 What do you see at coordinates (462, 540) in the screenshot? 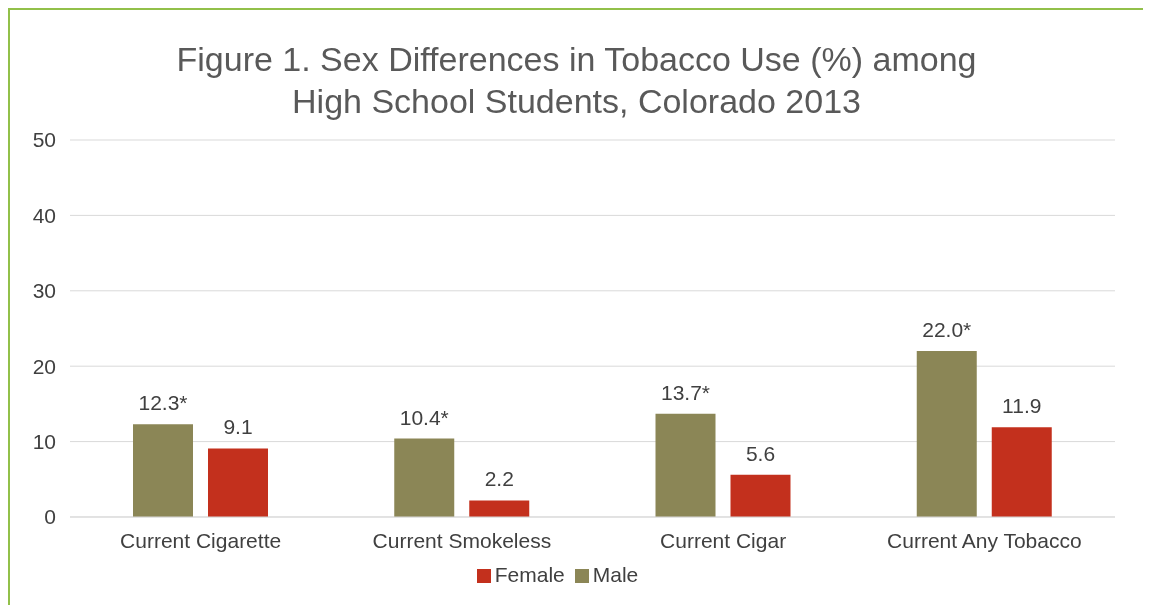
I see `x-tick-label: Current Smokeless` at bounding box center [462, 540].